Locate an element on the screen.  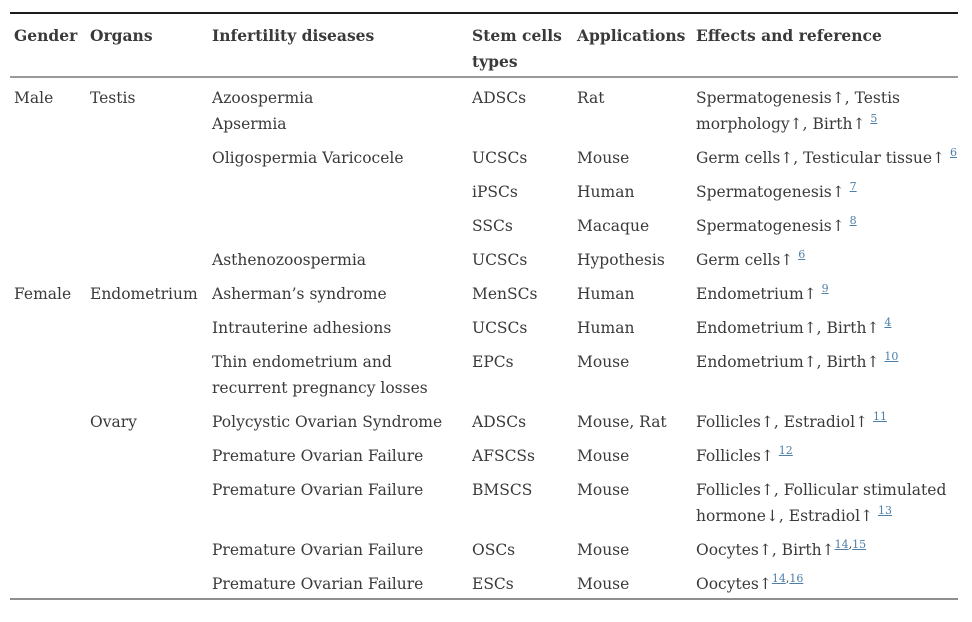
reference-link: 4 is located at coordinates (888, 322).